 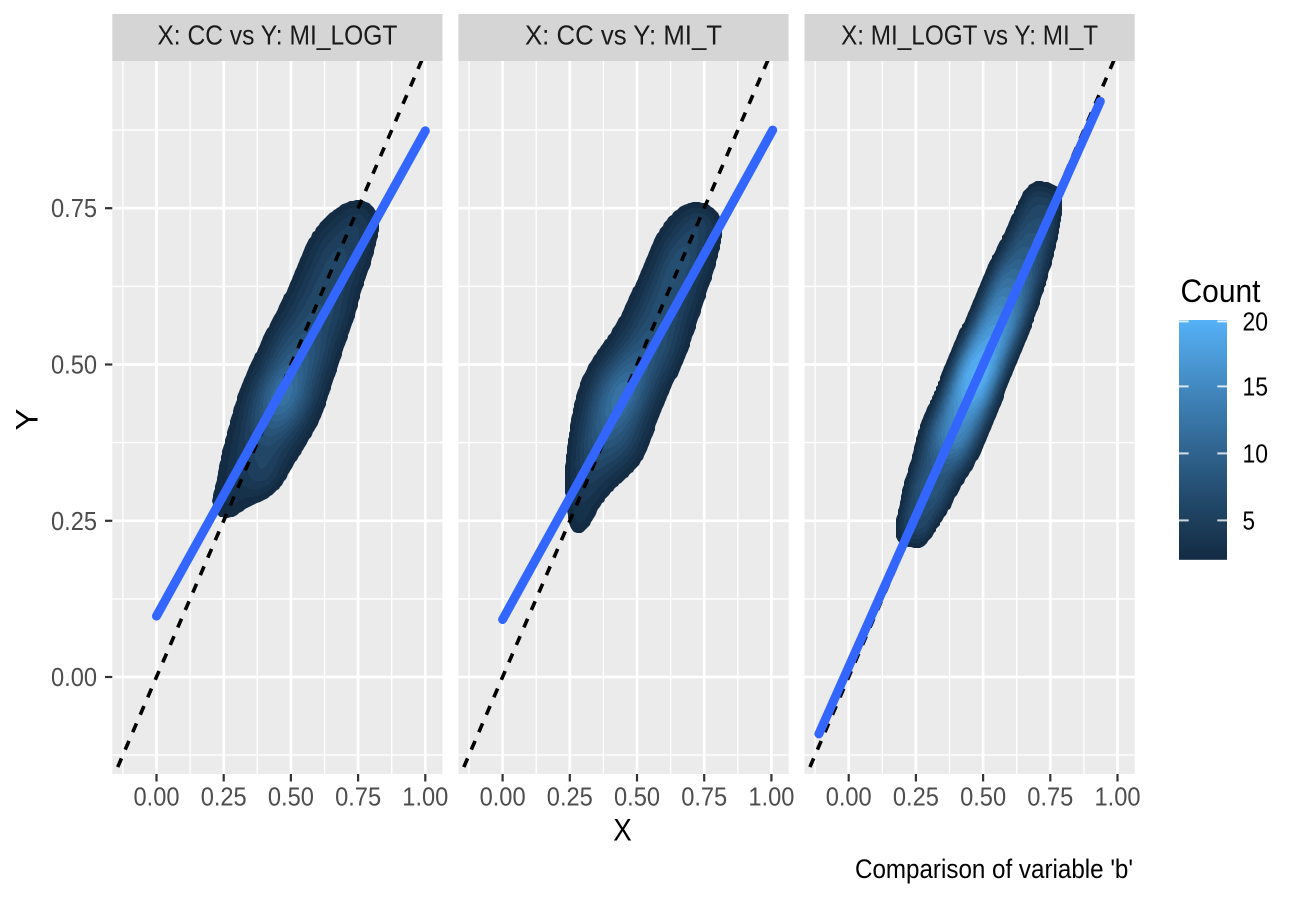 I want to click on svg-text: Count, so click(x=1221, y=291).